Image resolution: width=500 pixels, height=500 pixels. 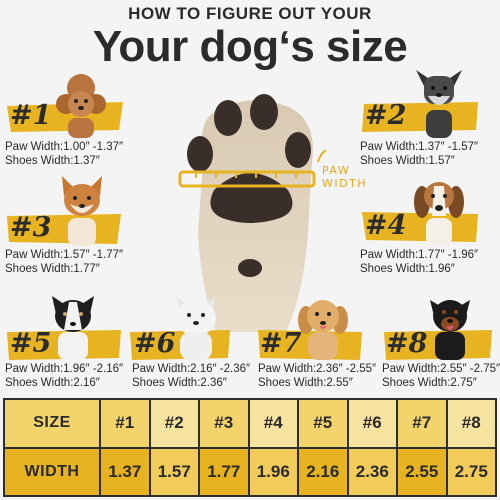 What do you see at coordinates (422, 471) in the screenshot?
I see `width-cell-7: 2.55` at bounding box center [422, 471].